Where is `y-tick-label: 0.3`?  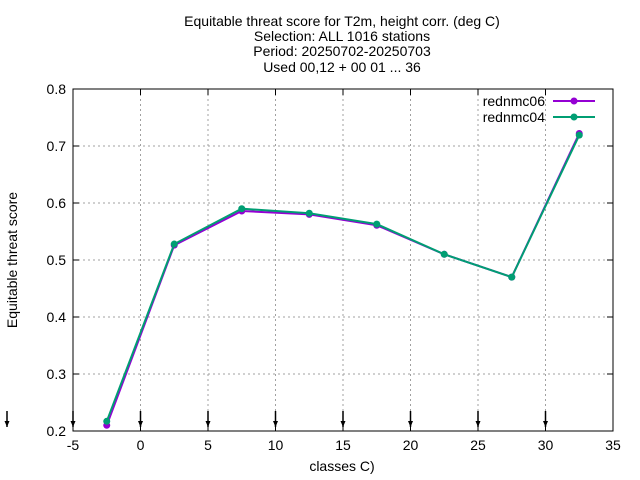 y-tick-label: 0.3 is located at coordinates (57, 374).